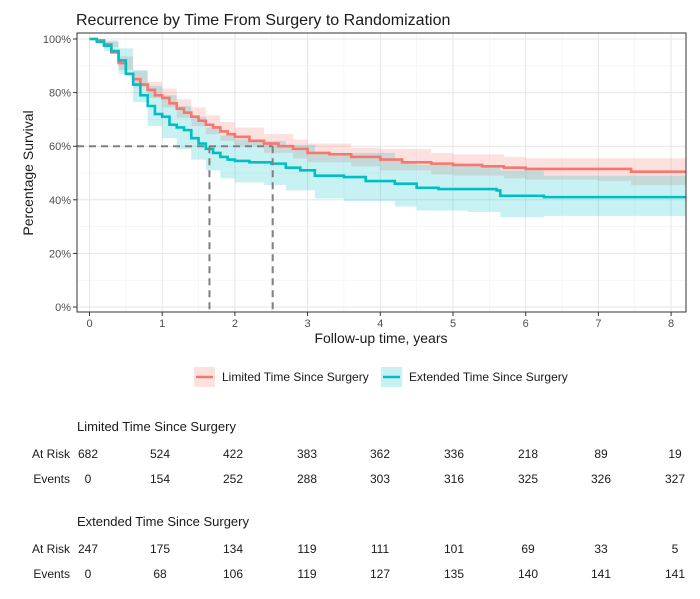  Describe the element at coordinates (308, 324) in the screenshot. I see `x-tick-label: 3` at that location.